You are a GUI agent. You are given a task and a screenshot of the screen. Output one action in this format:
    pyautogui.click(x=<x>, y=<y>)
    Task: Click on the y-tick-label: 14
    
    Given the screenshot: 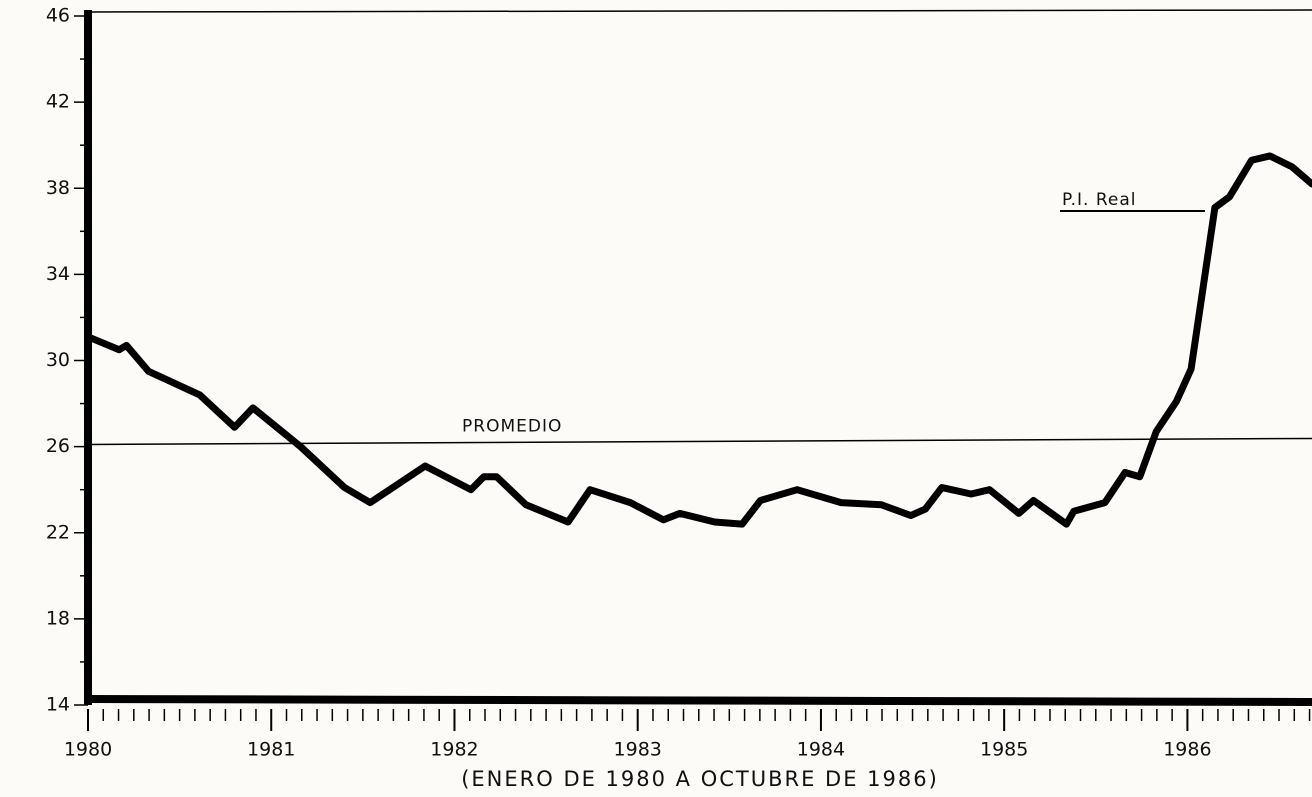 What is the action you would take?
    pyautogui.click(x=58, y=705)
    